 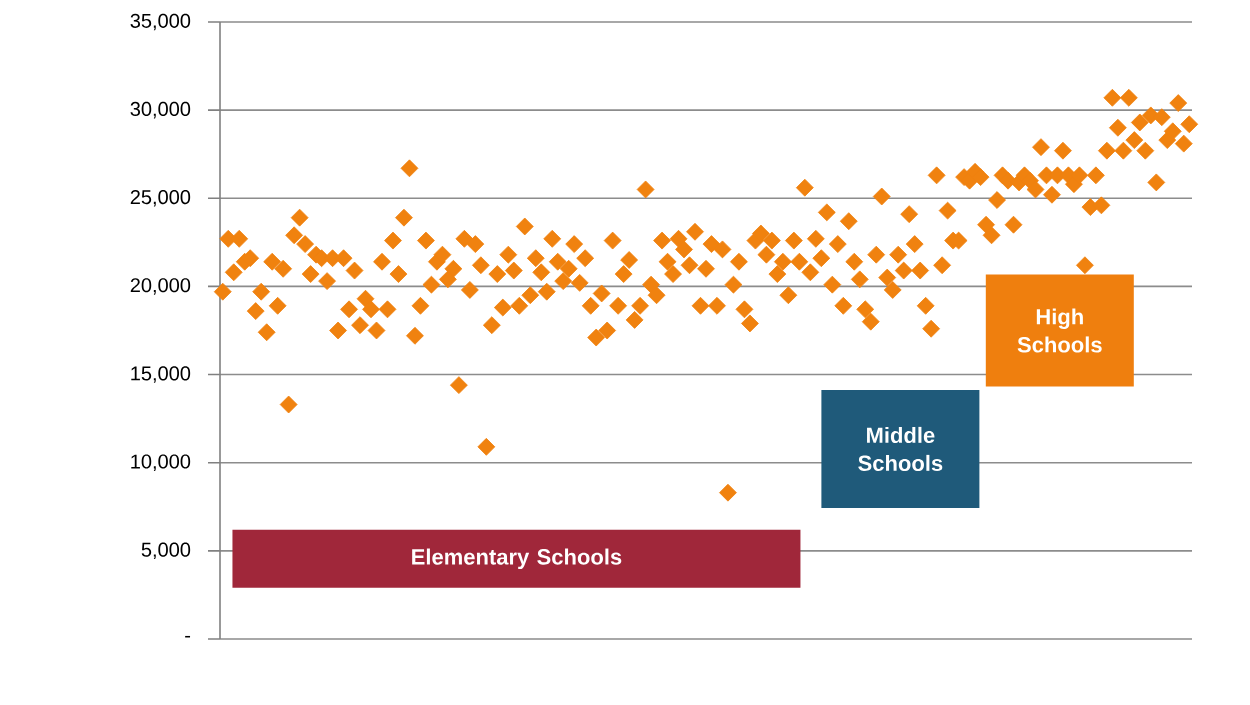 I want to click on y-tick-label: 20,000, so click(x=160, y=286).